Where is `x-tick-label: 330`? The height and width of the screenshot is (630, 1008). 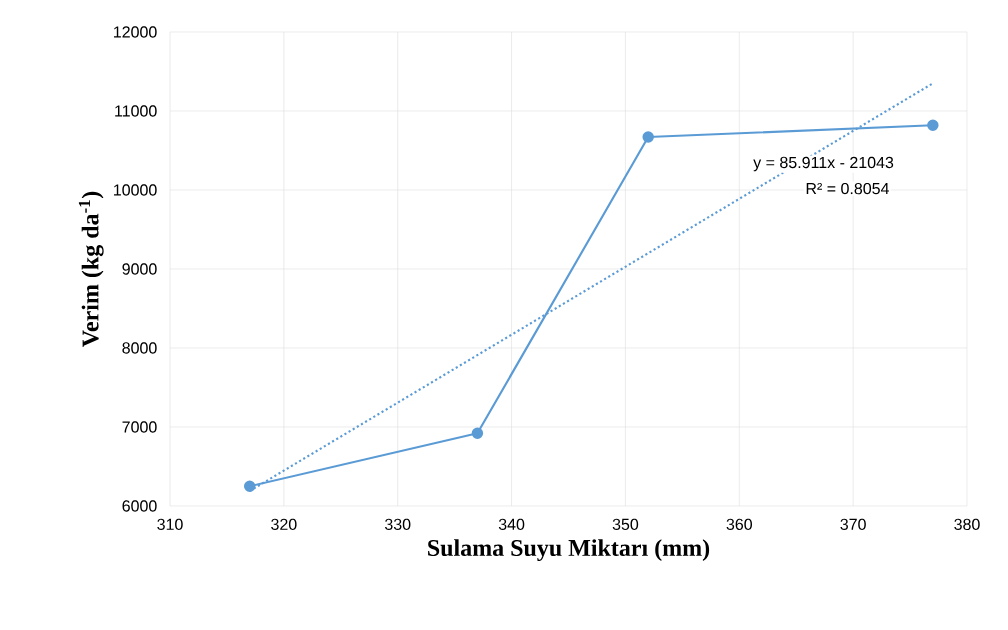
x-tick-label: 330 is located at coordinates (397, 524).